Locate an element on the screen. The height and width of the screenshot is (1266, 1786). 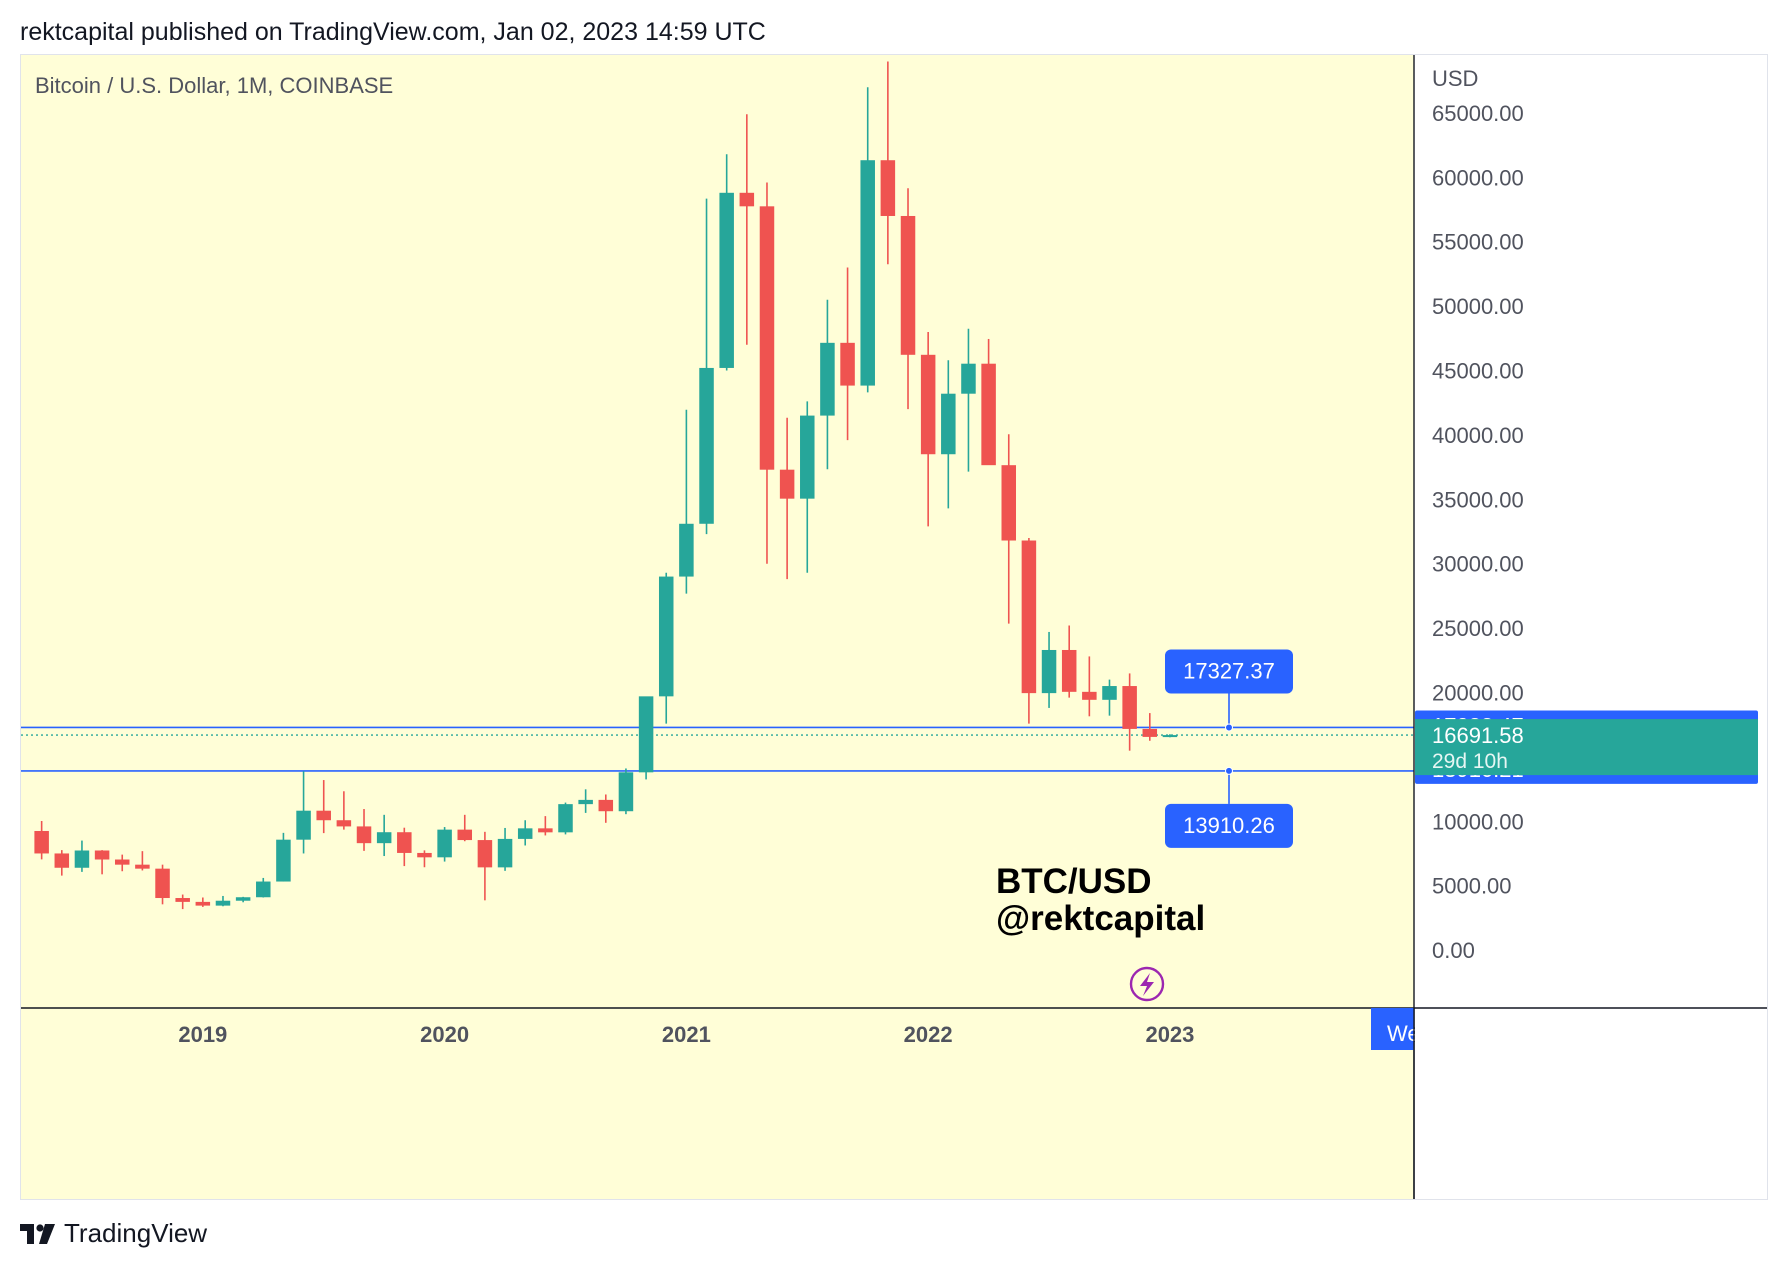
tradingview-logo: TradingView is located at coordinates (113, 1233).